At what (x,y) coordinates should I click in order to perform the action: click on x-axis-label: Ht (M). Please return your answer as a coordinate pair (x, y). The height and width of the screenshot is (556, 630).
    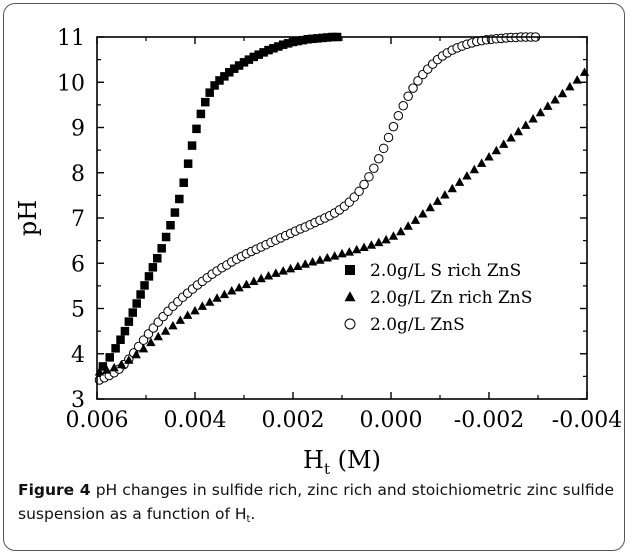
    Looking at the image, I should click on (342, 462).